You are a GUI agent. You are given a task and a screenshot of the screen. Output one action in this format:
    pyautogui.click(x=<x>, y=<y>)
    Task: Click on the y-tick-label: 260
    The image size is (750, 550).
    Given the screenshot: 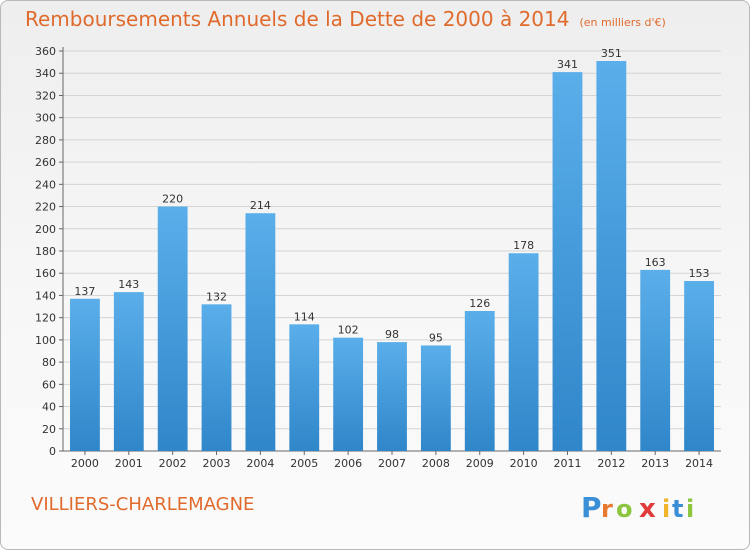 What is the action you would take?
    pyautogui.click(x=45, y=162)
    